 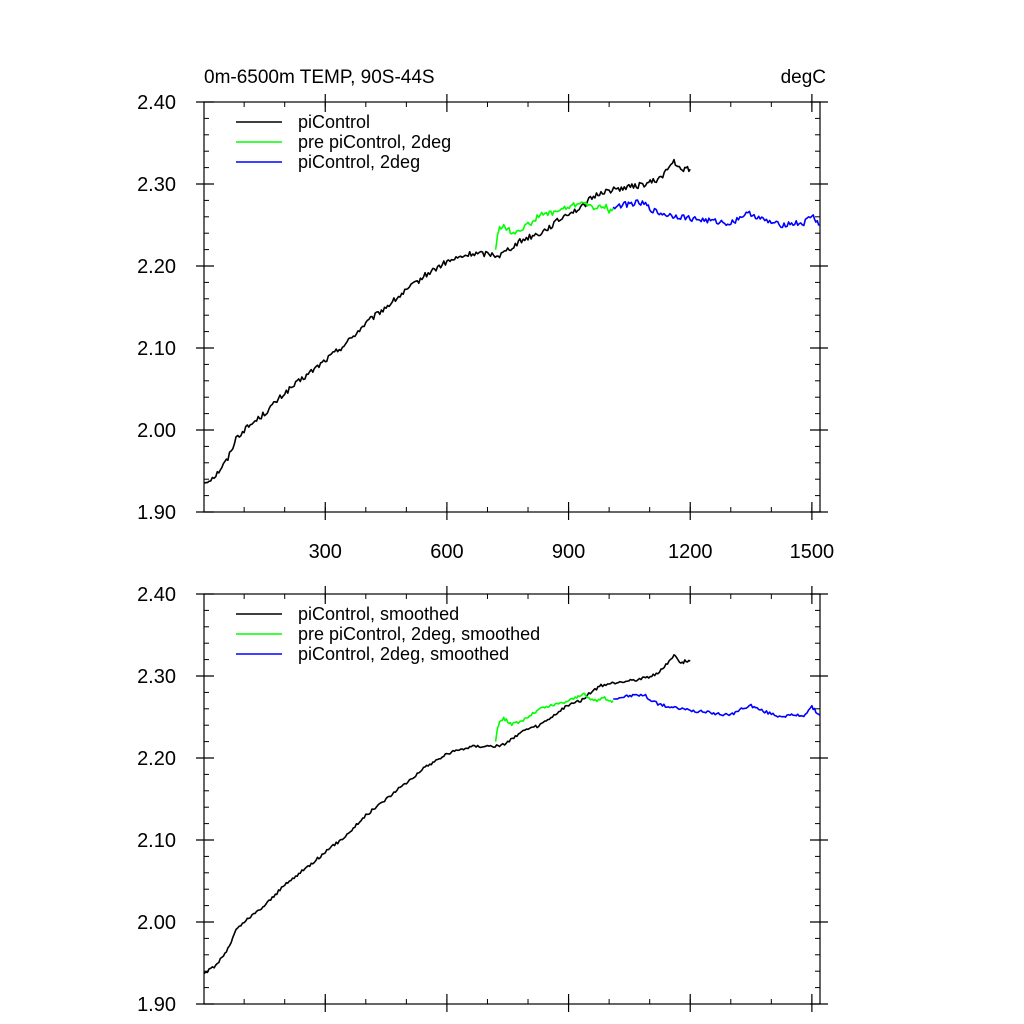 What do you see at coordinates (403, 654) in the screenshot?
I see `legend-label: piControl, 2deg, smoothed` at bounding box center [403, 654].